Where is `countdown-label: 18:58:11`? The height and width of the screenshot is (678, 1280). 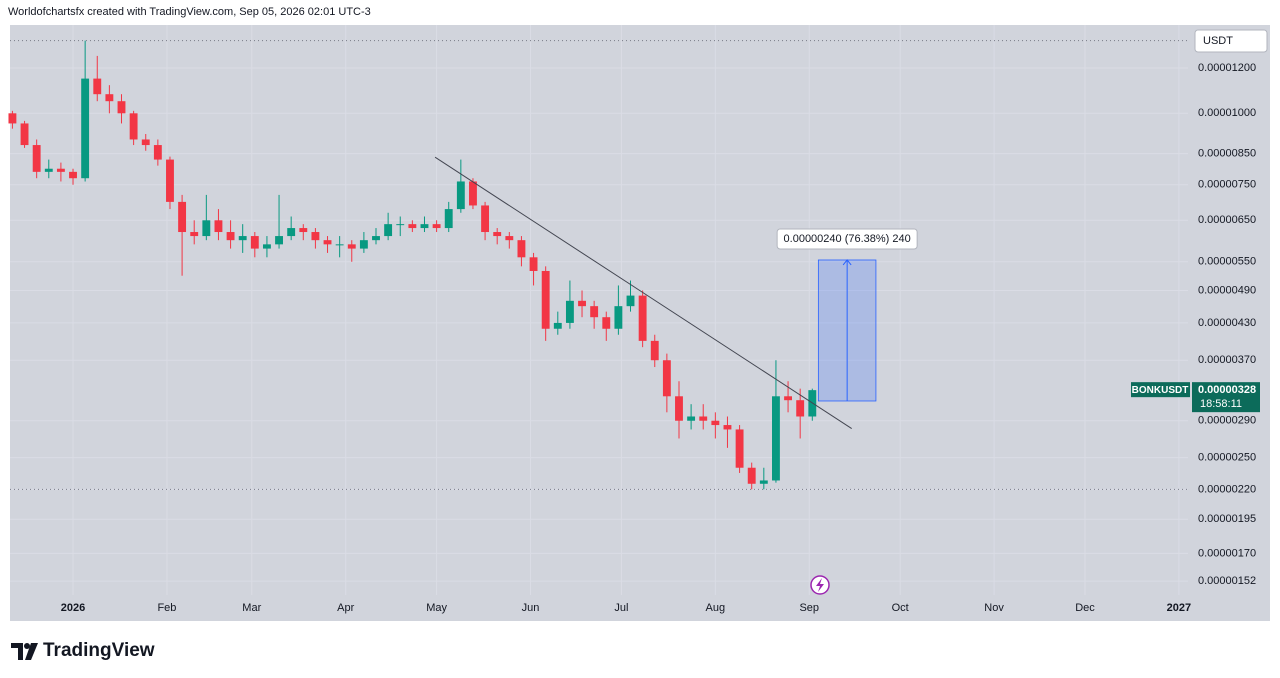 countdown-label: 18:58:11 is located at coordinates (1221, 404).